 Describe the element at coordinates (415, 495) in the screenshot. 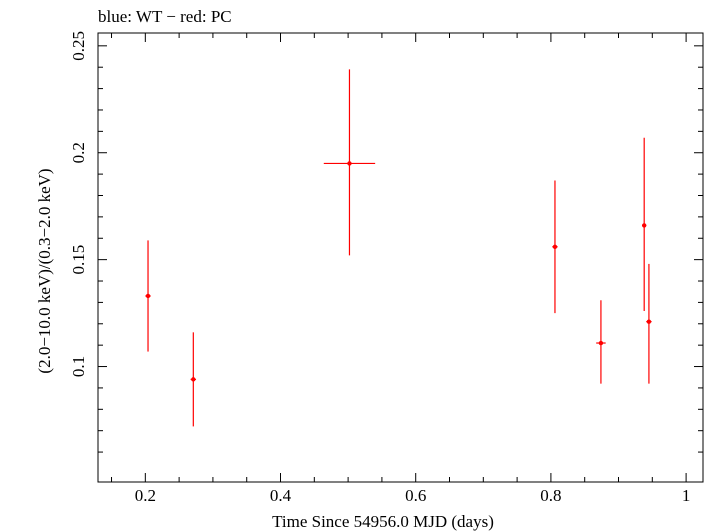

I see `x-tick-label: 0.6` at that location.